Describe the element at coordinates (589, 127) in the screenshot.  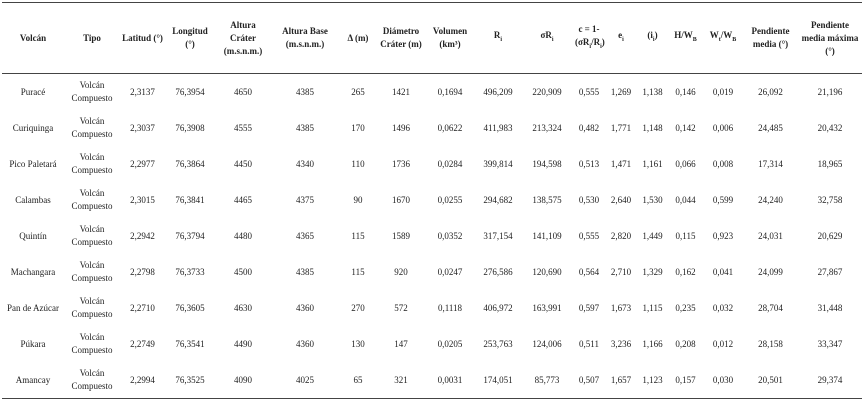
I see `table-cell: 0,482` at that location.